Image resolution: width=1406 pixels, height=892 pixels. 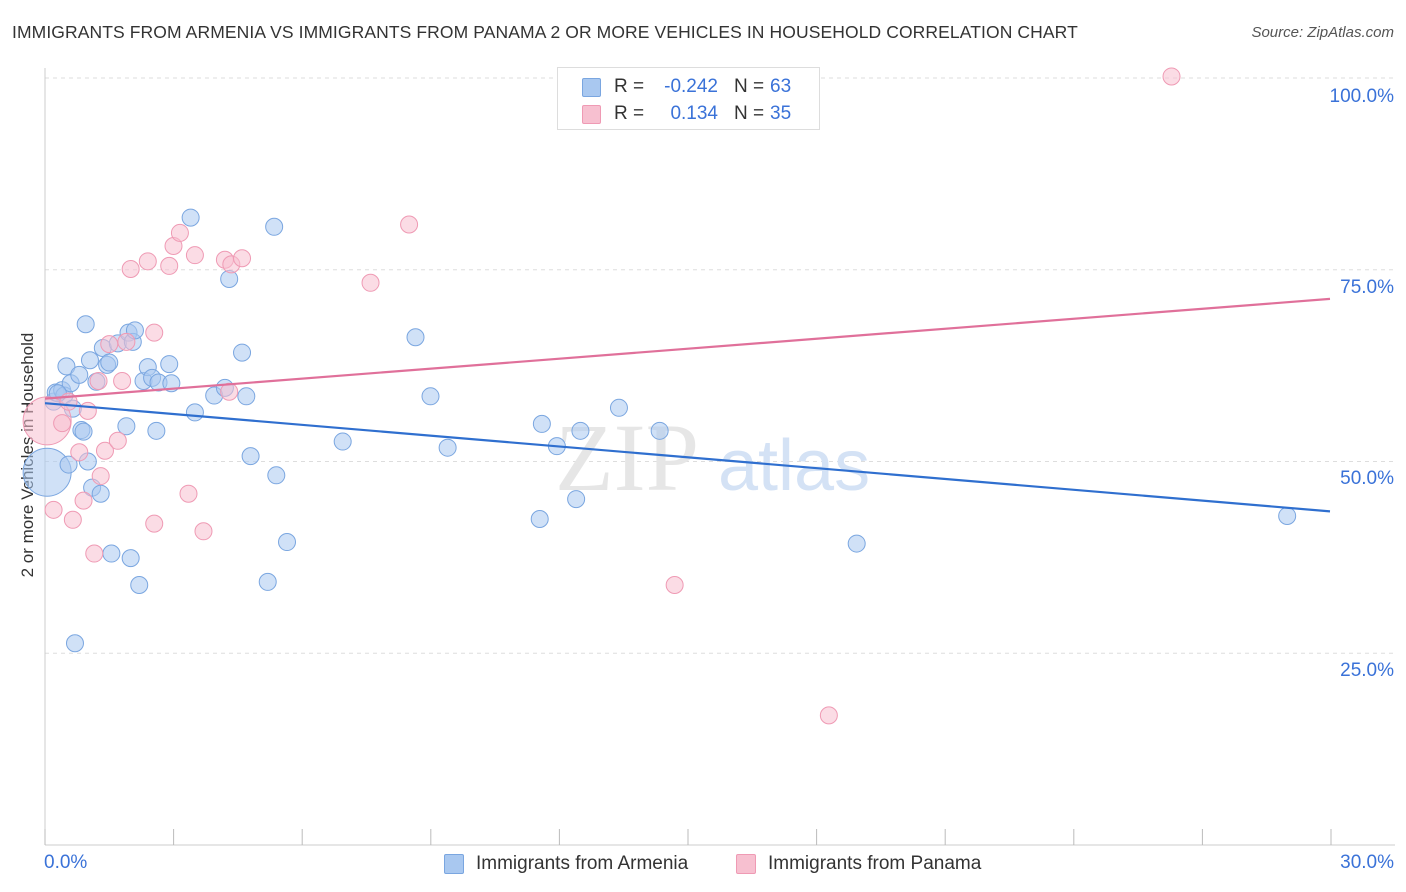 What do you see at coordinates (1367, 670) in the screenshot?
I see `y-tick-25: 25.0%` at bounding box center [1367, 670].